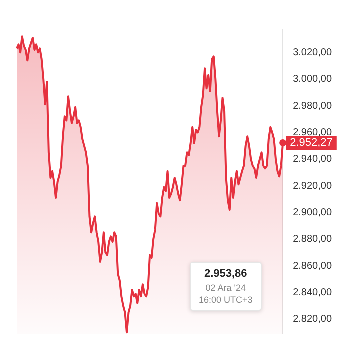 The image size is (350, 350). Describe the element at coordinates (312, 320) in the screenshot. I see `y-tick-label: 2.820,00` at that location.